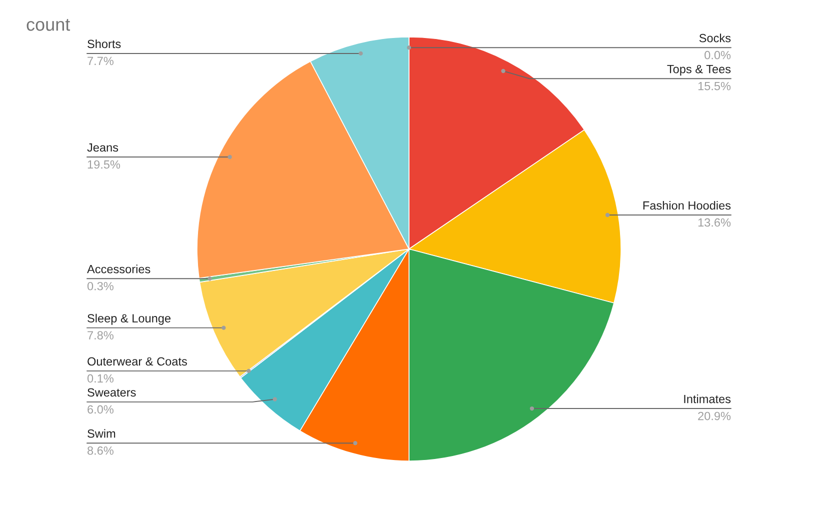 This screenshot has width=827, height=512. What do you see at coordinates (715, 38) in the screenshot?
I see `category-label: Socks` at bounding box center [715, 38].